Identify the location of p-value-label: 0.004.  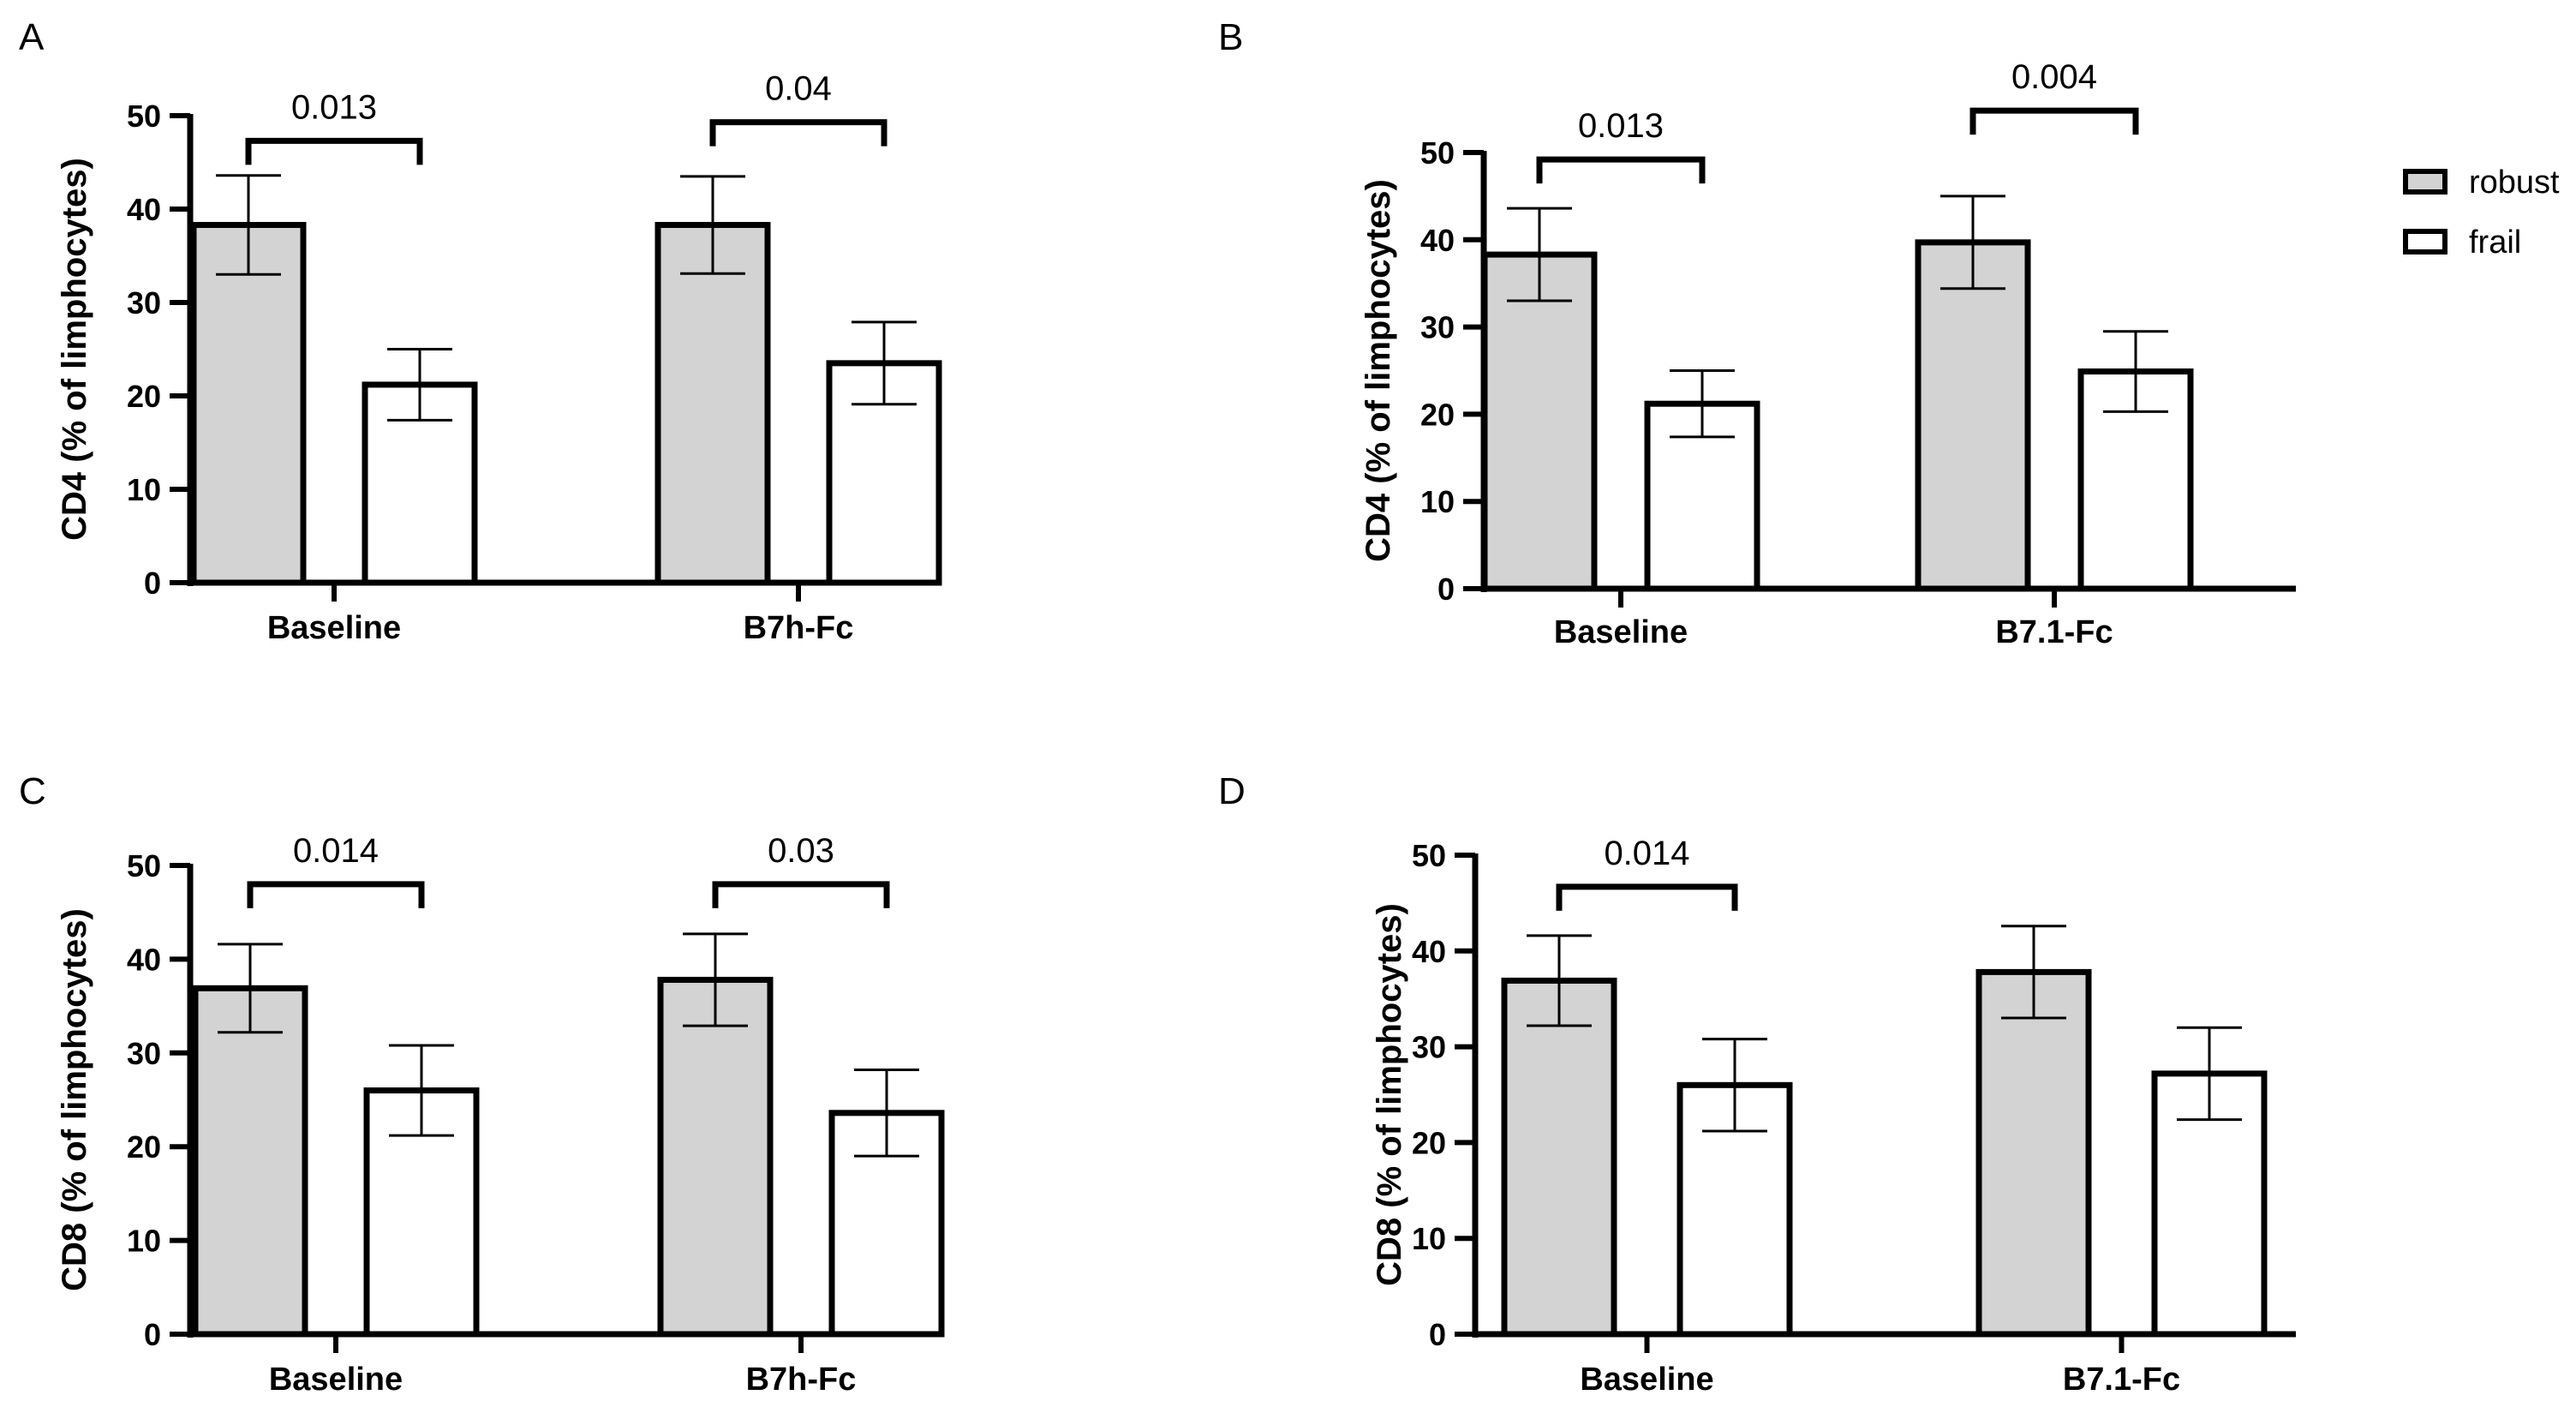
(2054, 77).